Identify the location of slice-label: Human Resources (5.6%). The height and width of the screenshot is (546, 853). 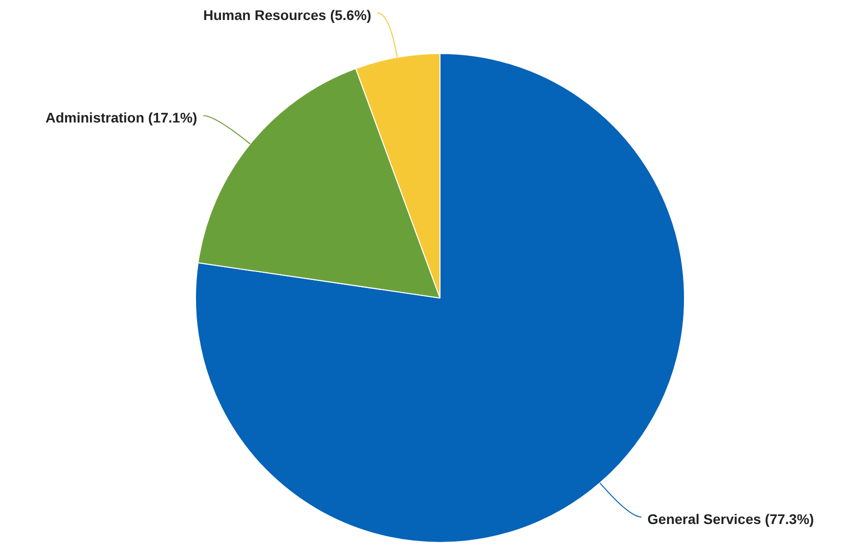
(287, 14).